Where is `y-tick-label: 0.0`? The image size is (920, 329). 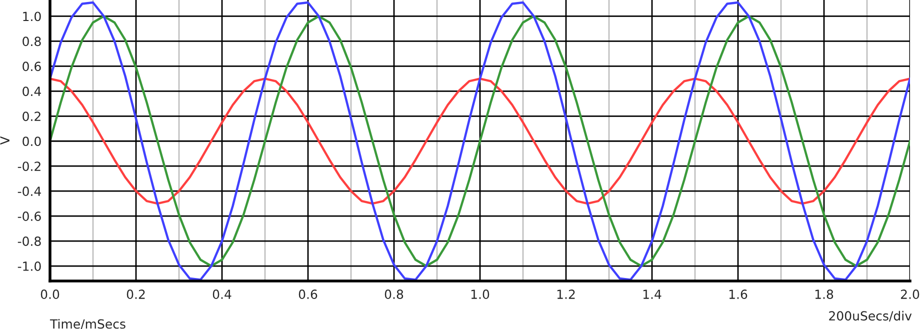 y-tick-label: 0.0 is located at coordinates (31, 141).